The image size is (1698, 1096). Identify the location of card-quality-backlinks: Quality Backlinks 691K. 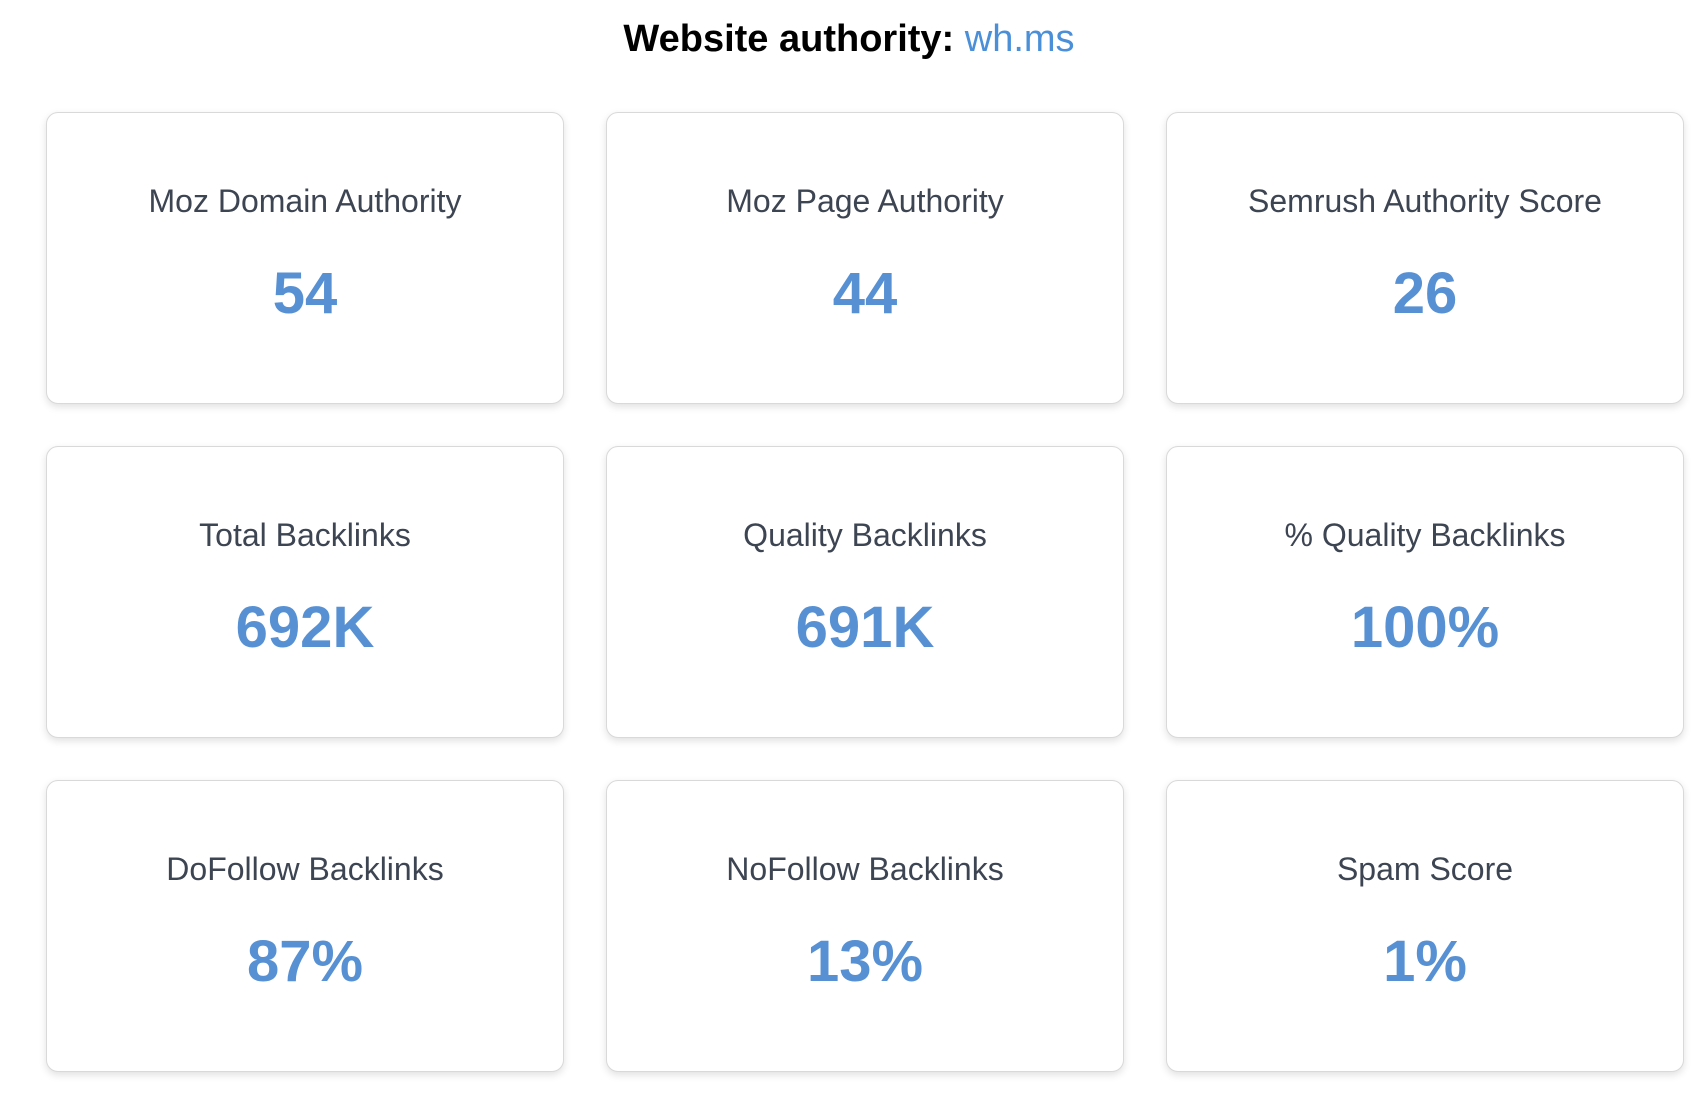
(865, 592).